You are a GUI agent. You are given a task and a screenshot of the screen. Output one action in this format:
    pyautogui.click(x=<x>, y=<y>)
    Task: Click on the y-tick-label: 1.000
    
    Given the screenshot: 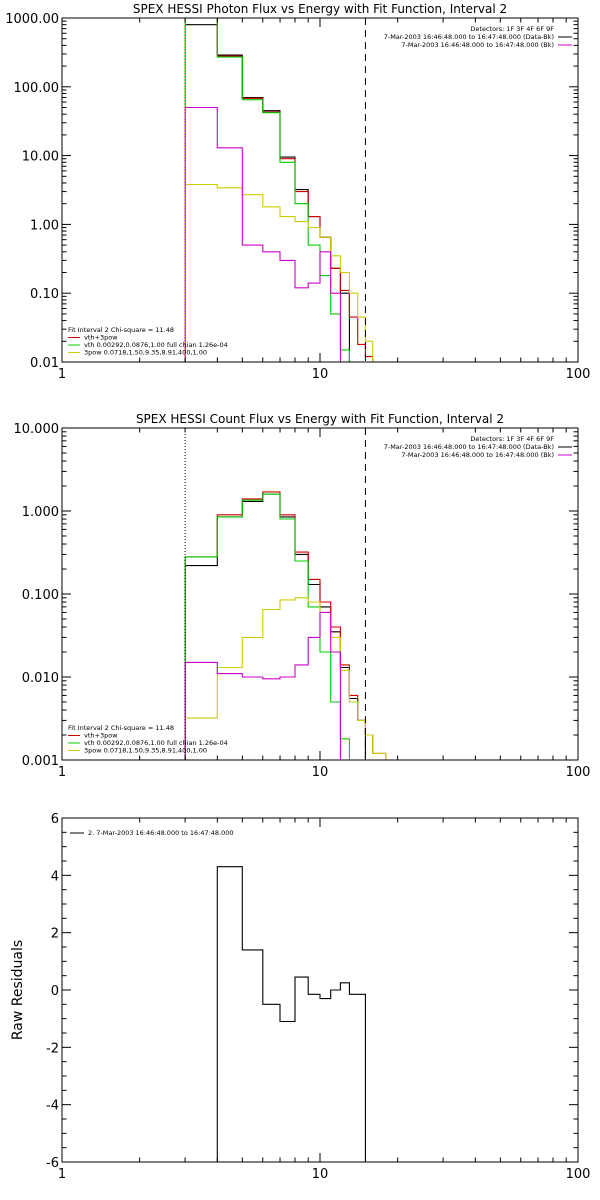 What is the action you would take?
    pyautogui.click(x=40, y=512)
    